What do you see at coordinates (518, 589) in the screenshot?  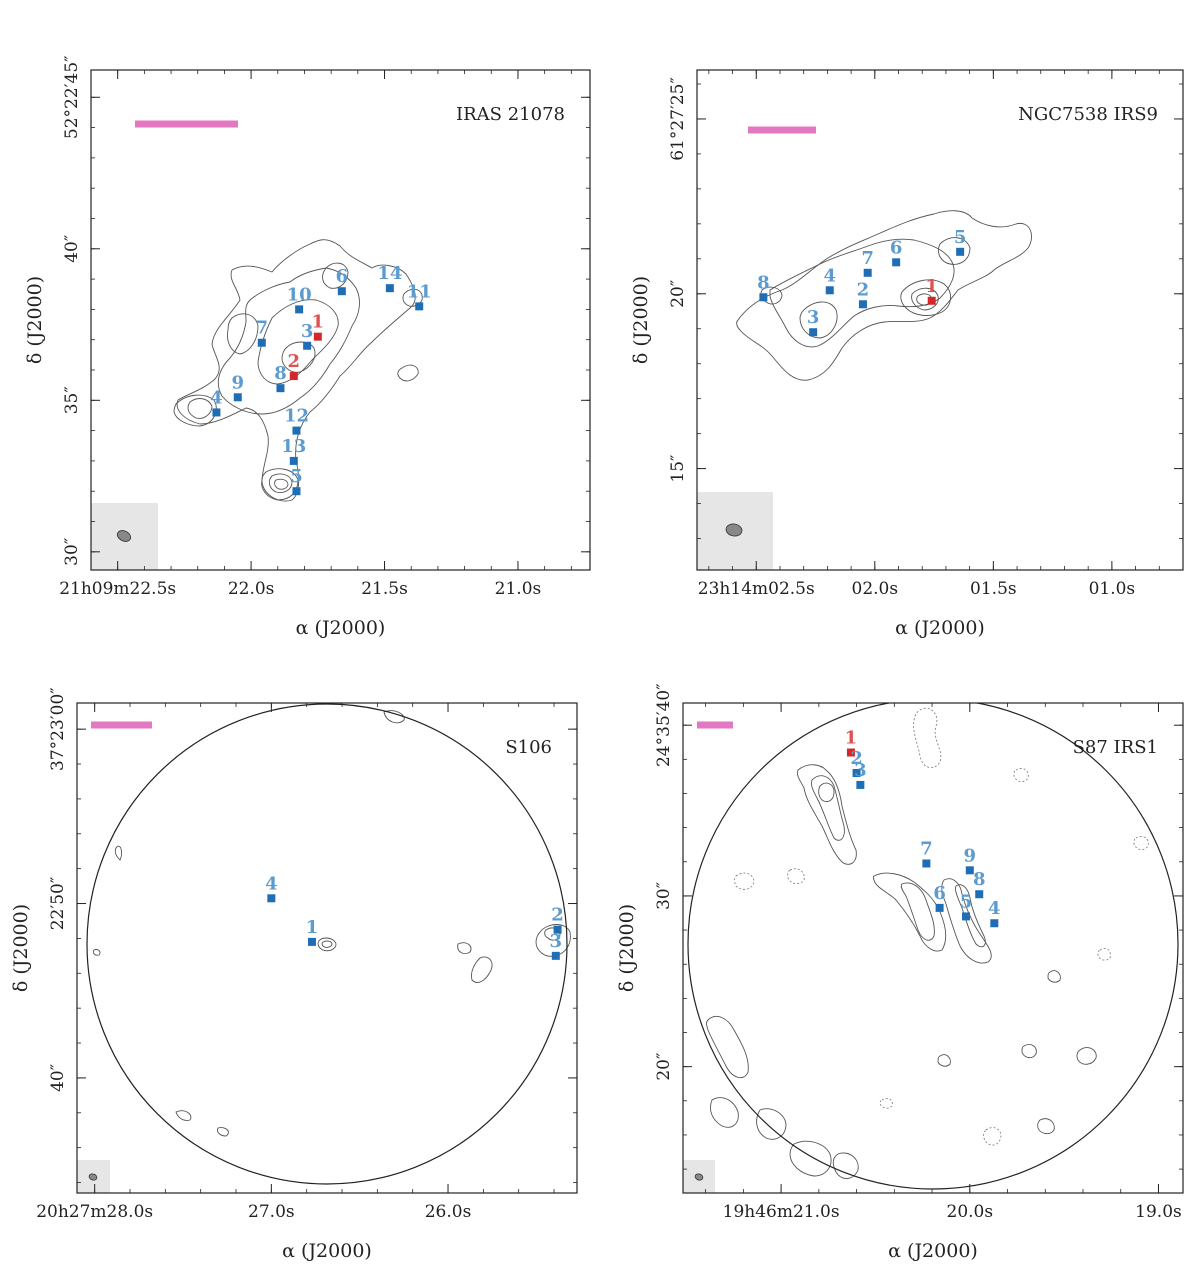 I see `x-tick-label: 21.0s` at bounding box center [518, 589].